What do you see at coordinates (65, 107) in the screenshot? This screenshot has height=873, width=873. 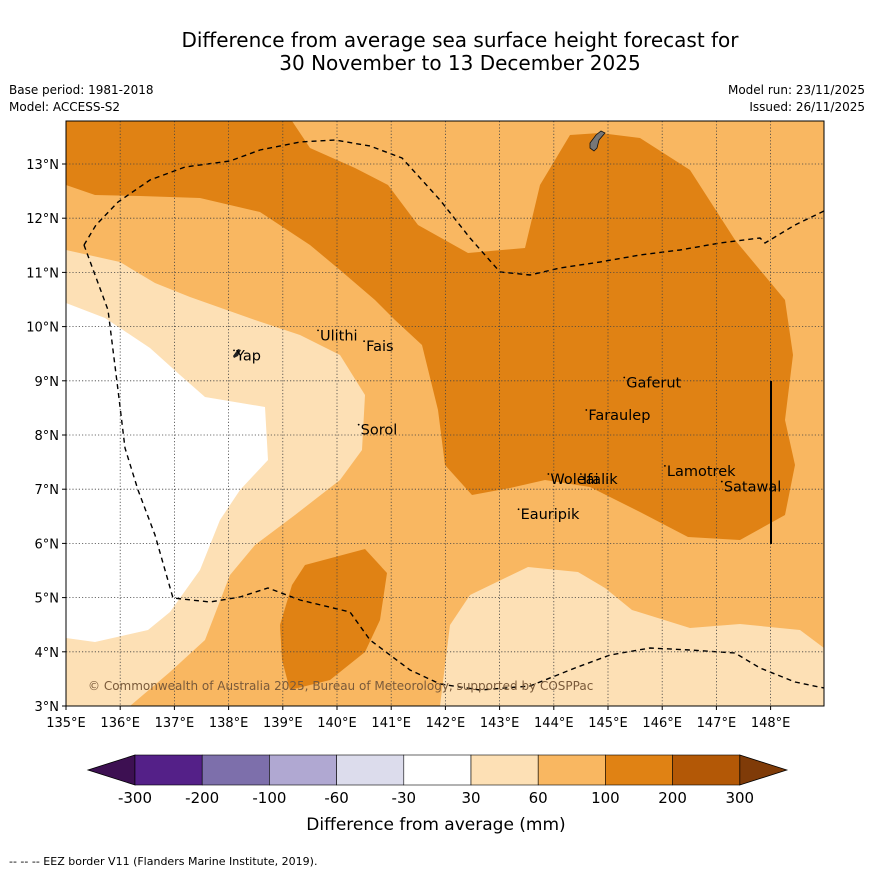 I see `model-name: Model: ACCESS-S2` at bounding box center [65, 107].